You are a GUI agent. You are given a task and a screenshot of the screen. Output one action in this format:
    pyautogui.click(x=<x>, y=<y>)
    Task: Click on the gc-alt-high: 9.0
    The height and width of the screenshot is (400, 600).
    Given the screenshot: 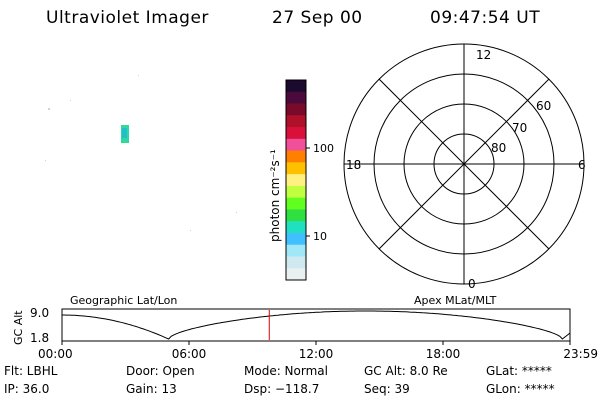 What is the action you would take?
    pyautogui.click(x=39, y=313)
    